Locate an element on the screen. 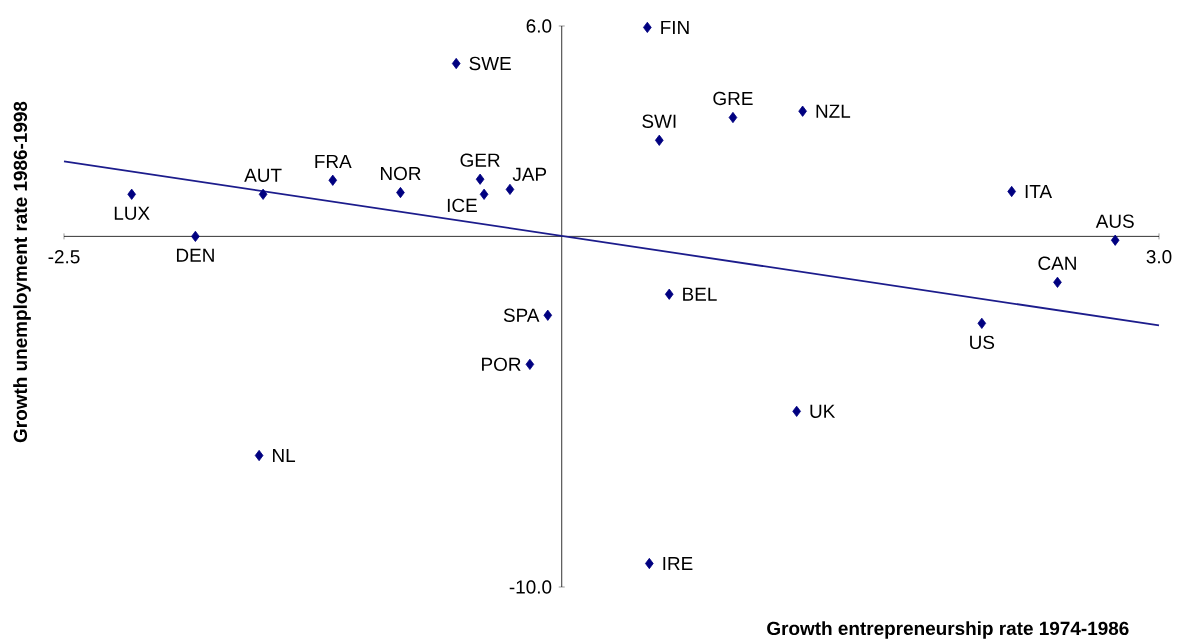 Image resolution: width=1180 pixels, height=641 pixels. annotation: SWE is located at coordinates (490, 63).